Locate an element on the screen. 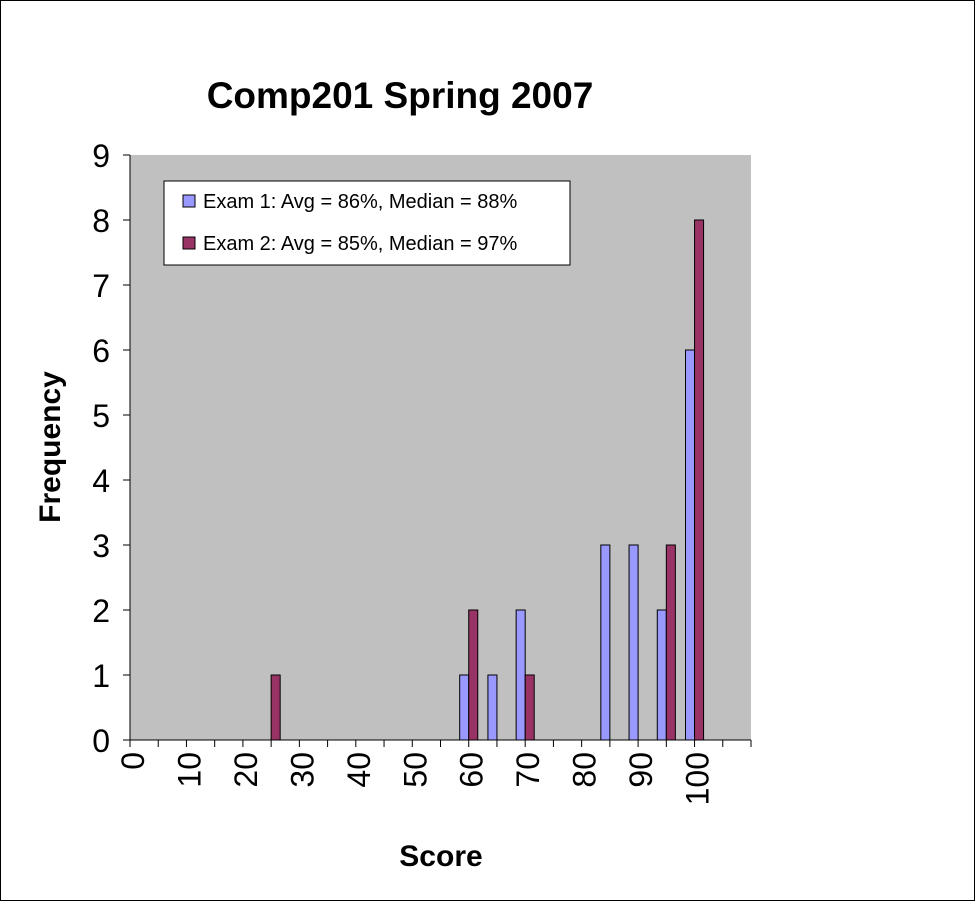 The width and height of the screenshot is (975, 901). y-tick-label: 5 is located at coordinates (101, 416).